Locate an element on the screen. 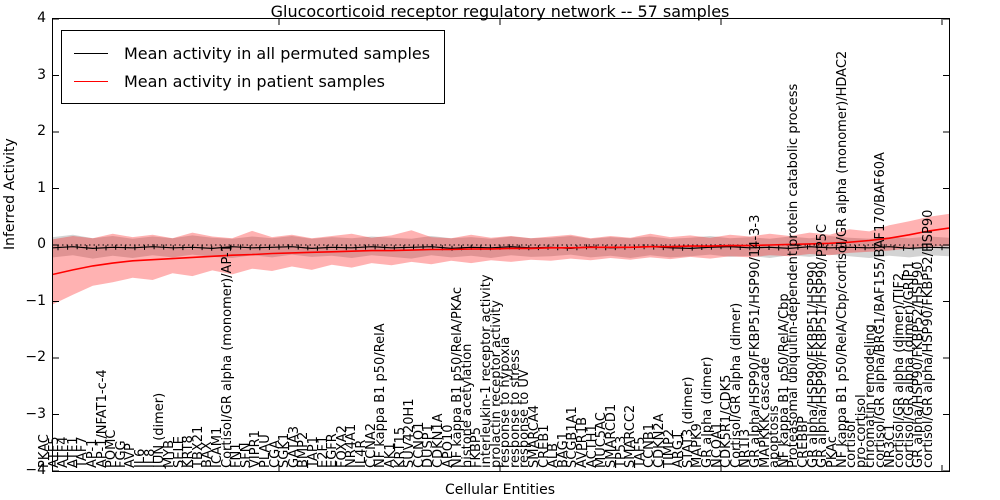 The width and height of the screenshot is (1000, 500). y-tick-label: 4 is located at coordinates (41, 18).